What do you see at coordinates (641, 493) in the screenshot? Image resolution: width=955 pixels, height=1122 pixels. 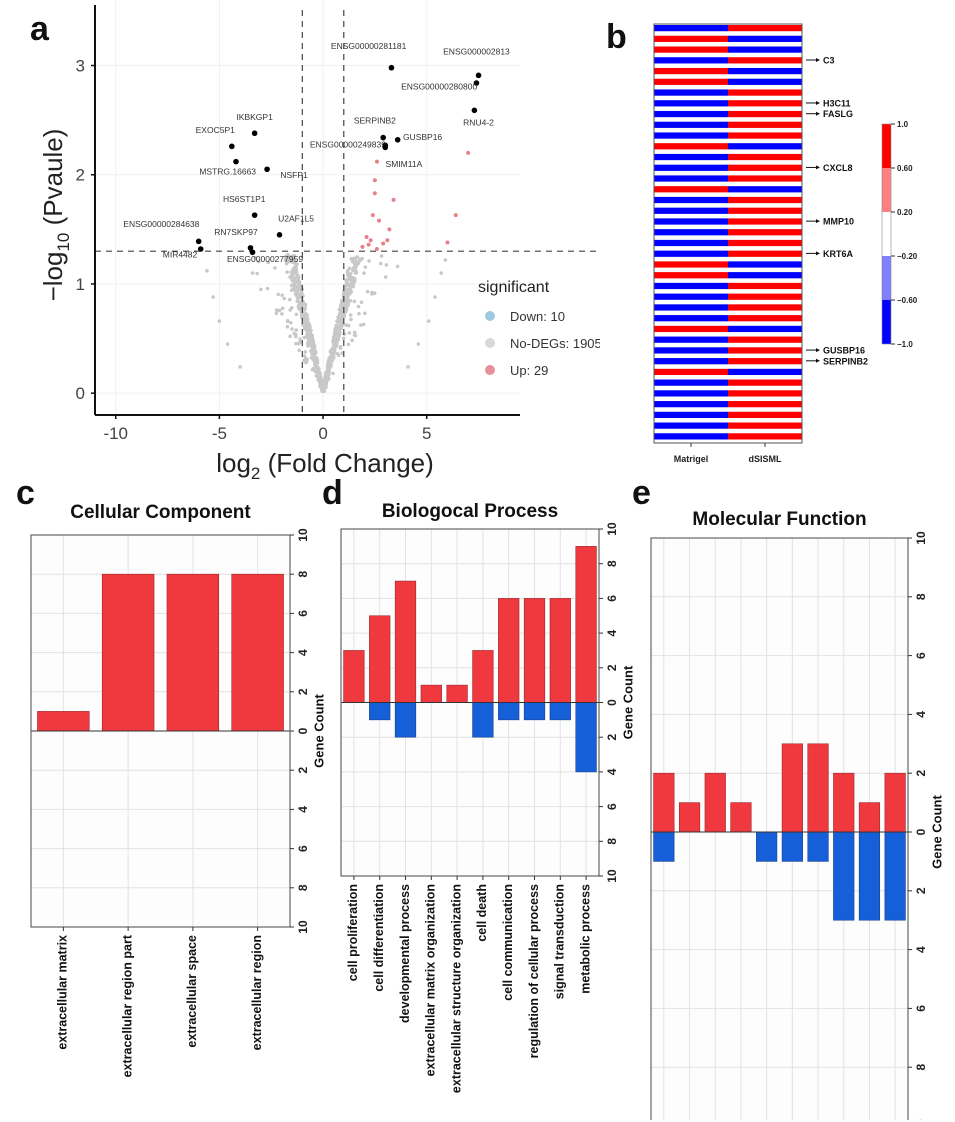 I see `panel-label-e: e` at bounding box center [641, 493].